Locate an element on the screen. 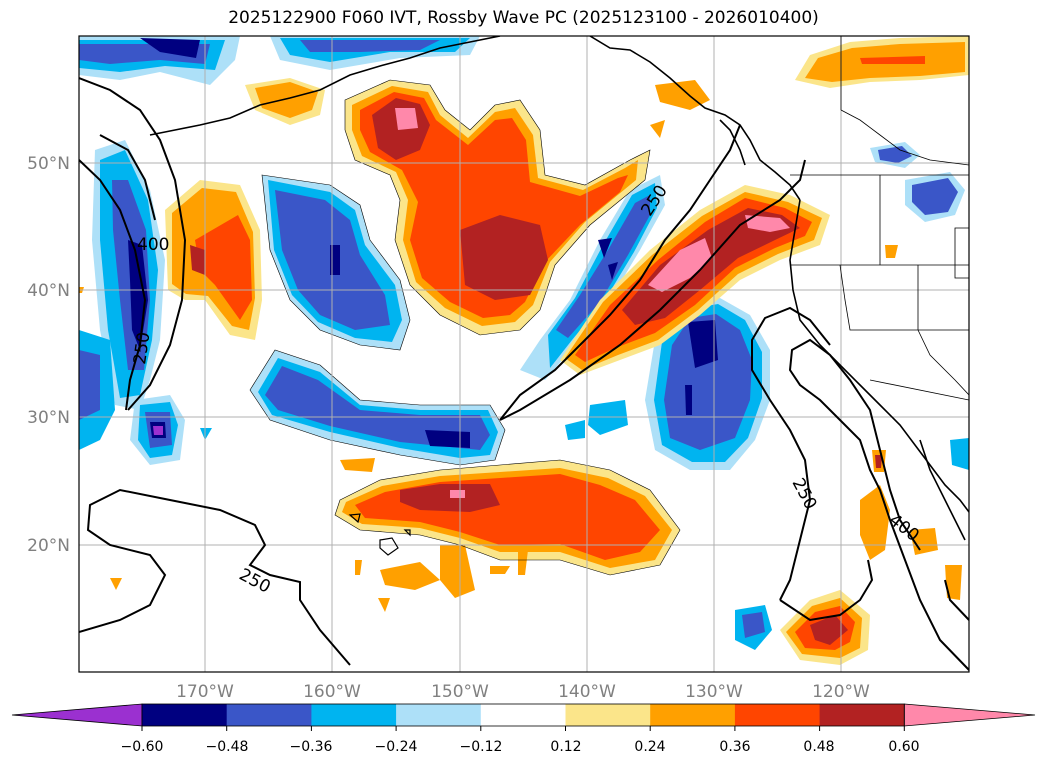  latitude-labels: 50°N 40°N 30°N 20°N is located at coordinates (48, 355).